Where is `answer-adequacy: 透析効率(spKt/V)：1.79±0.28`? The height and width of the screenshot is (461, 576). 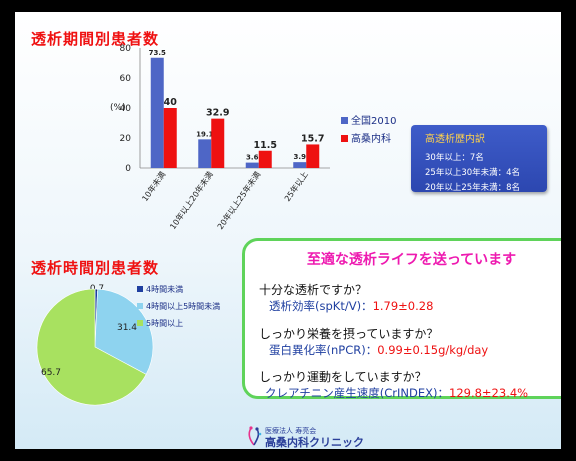 answer-adequacy: 透析効率(spKt/V)：1.79±0.28 is located at coordinates (351, 306).